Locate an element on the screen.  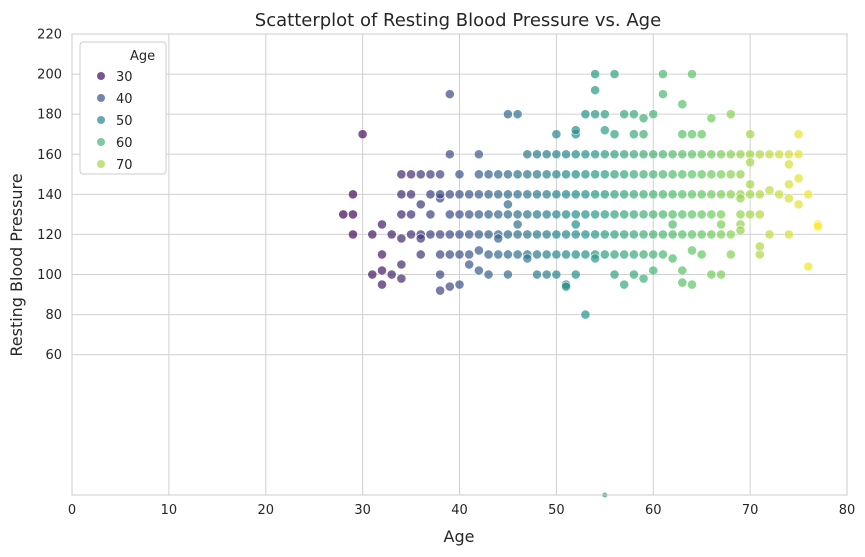
legend-label: 50 is located at coordinates (124, 121).